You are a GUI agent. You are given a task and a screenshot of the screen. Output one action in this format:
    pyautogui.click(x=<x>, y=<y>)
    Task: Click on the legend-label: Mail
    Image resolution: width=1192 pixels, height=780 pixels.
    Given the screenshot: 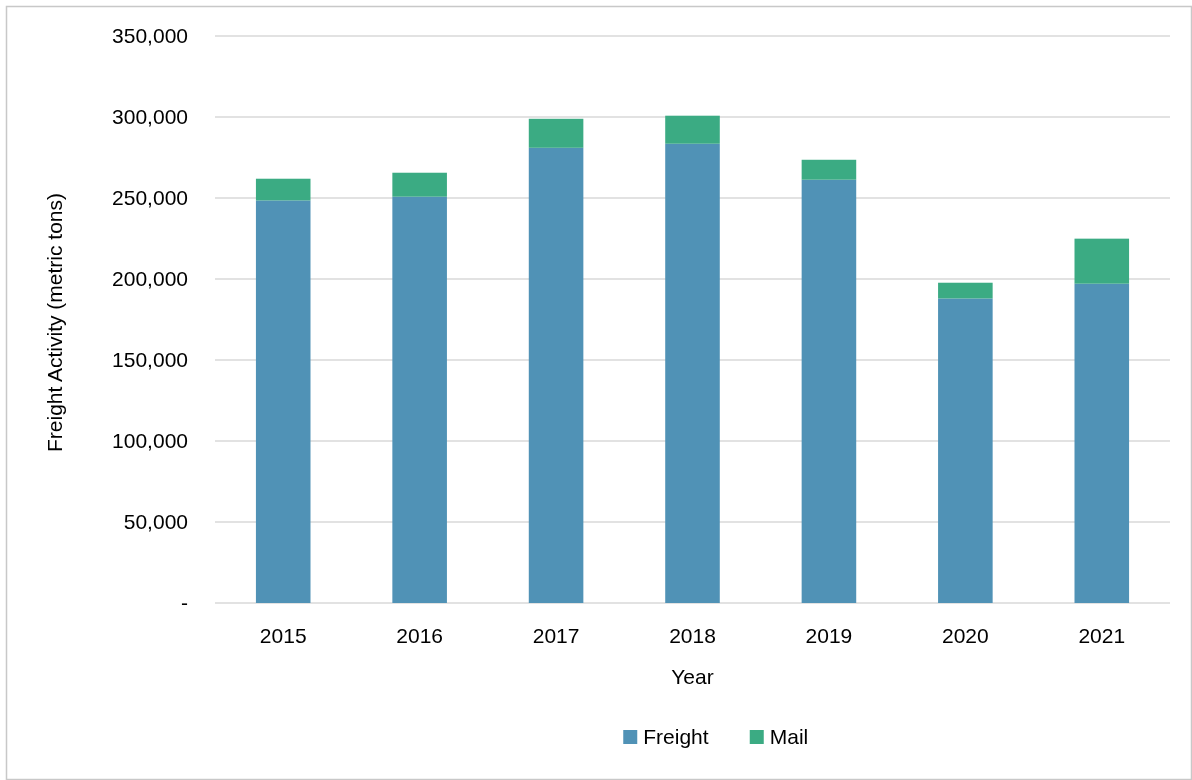 What is the action you would take?
    pyautogui.click(x=789, y=736)
    